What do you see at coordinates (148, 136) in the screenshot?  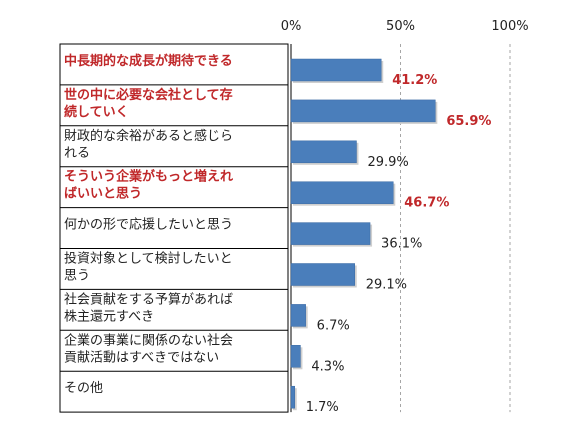 I see `category-label: 財政的な余裕があると感じら` at bounding box center [148, 136].